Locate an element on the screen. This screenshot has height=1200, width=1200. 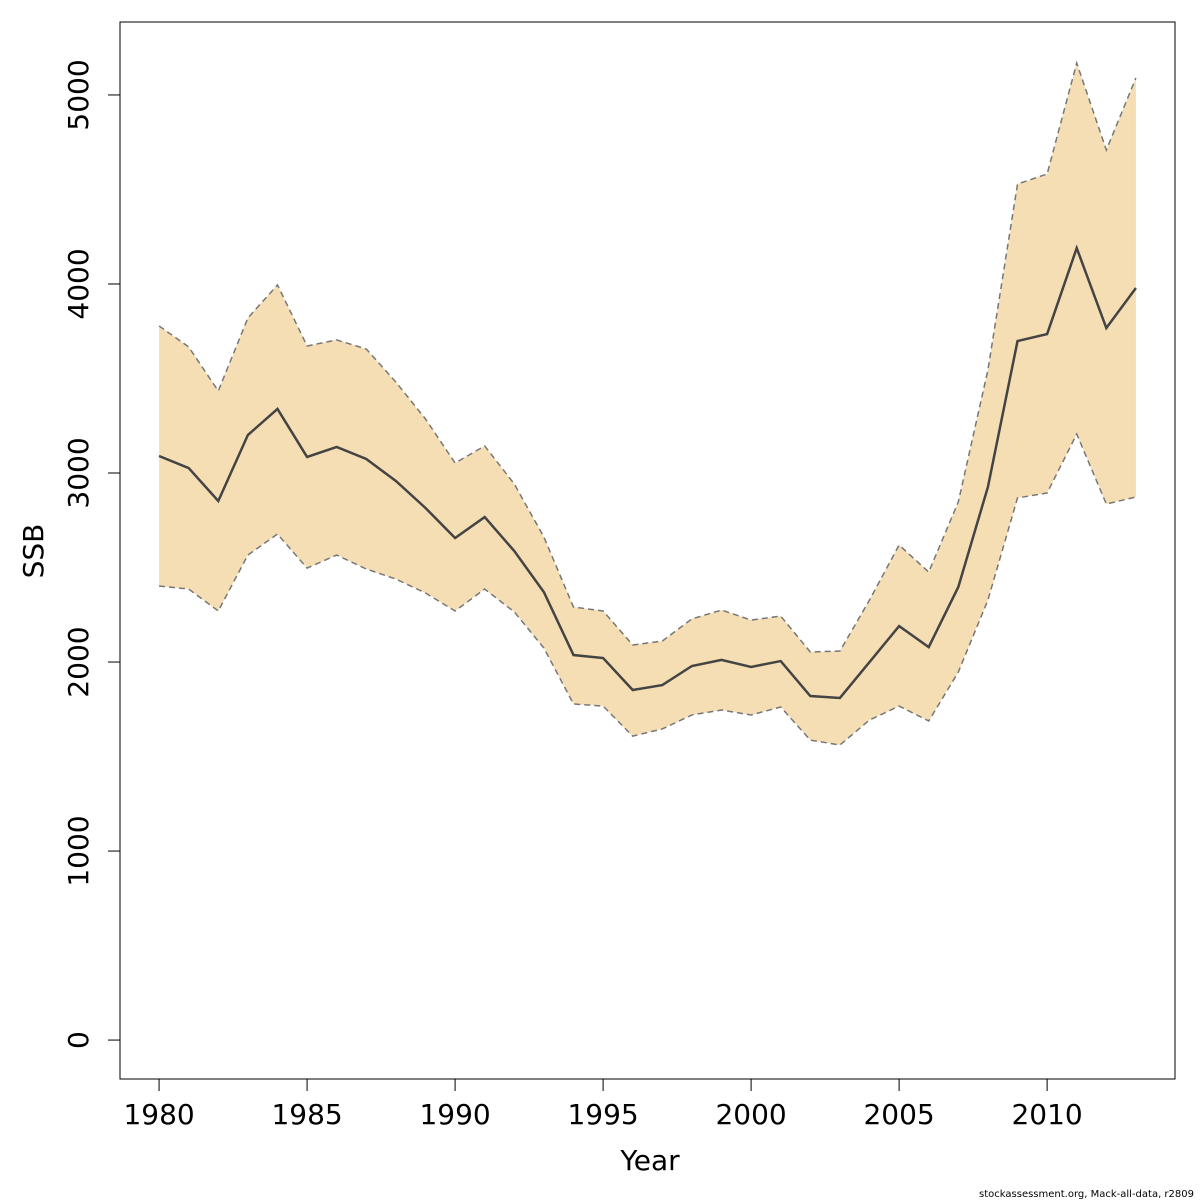
y-tick-label: 1000 is located at coordinates (78, 850).